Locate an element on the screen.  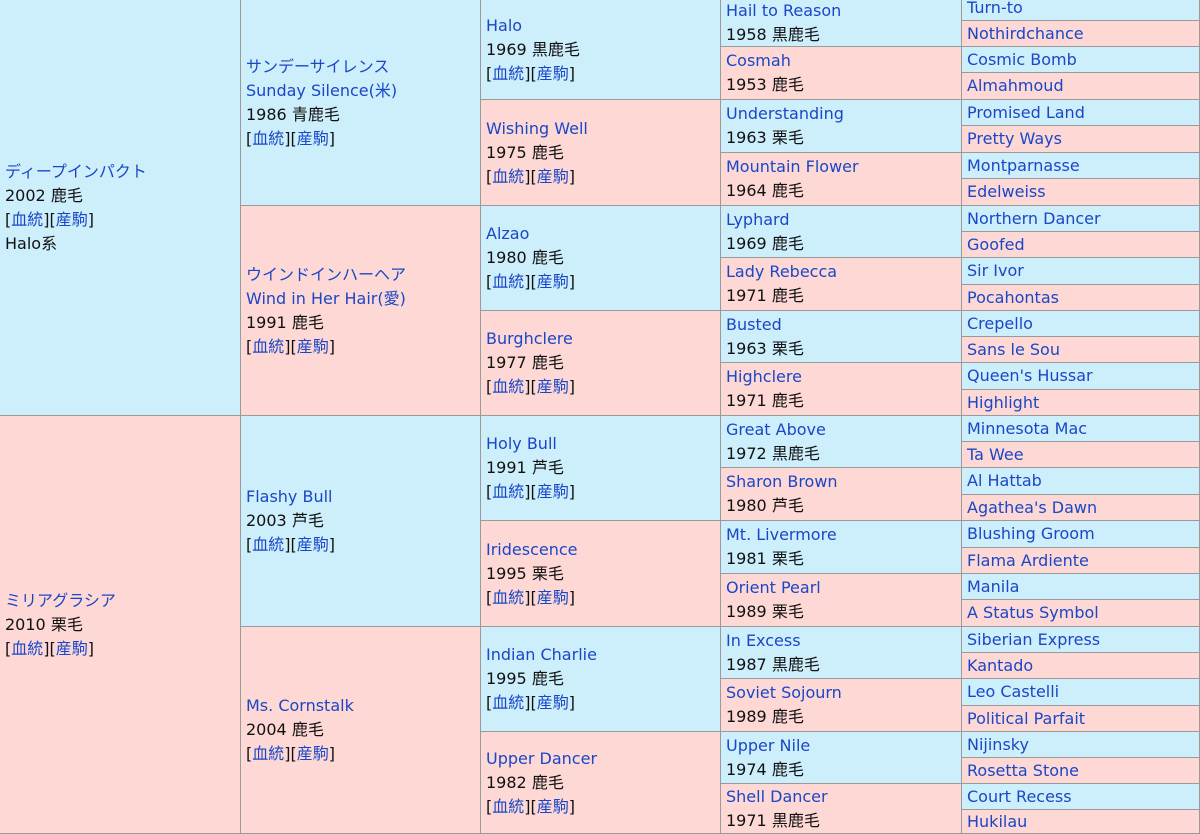
horse-name-link: Court Recess is located at coordinates (1019, 796).